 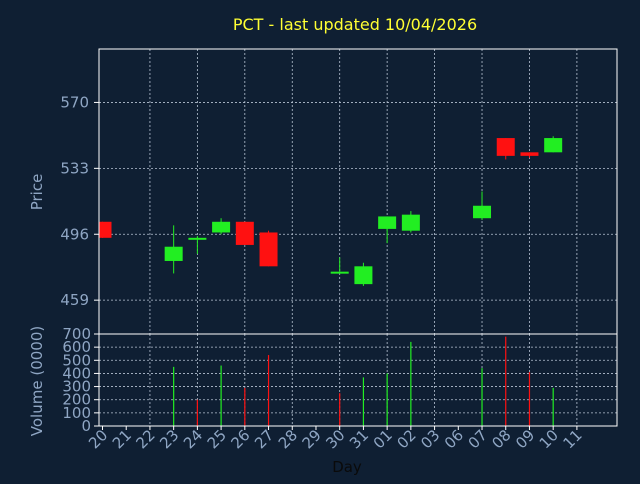 I want to click on volume-y-tick-label: 300, so click(x=76, y=387).